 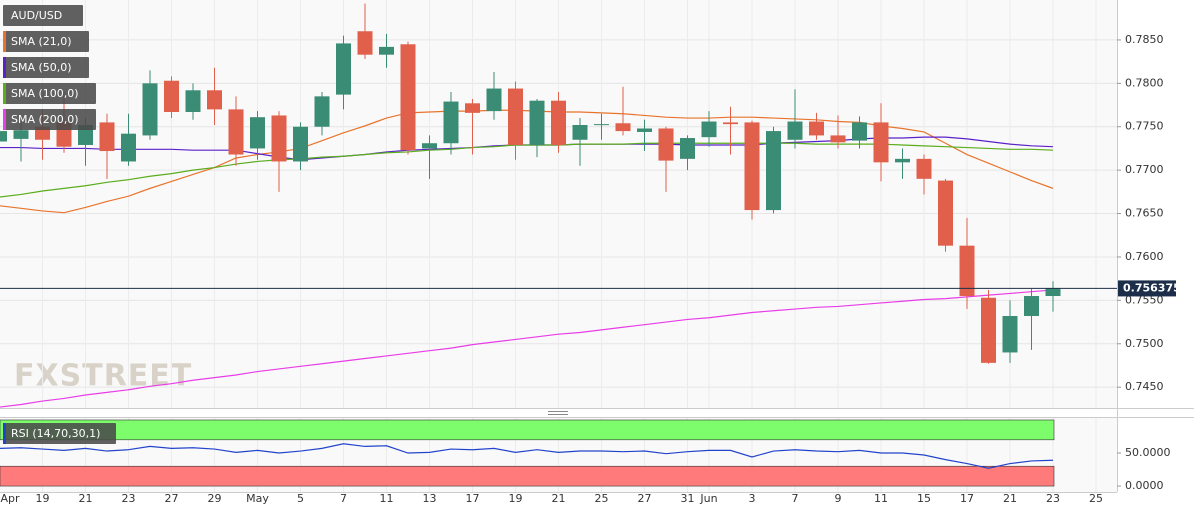 I want to click on legend-label: SMA (21,0), so click(x=41, y=41).